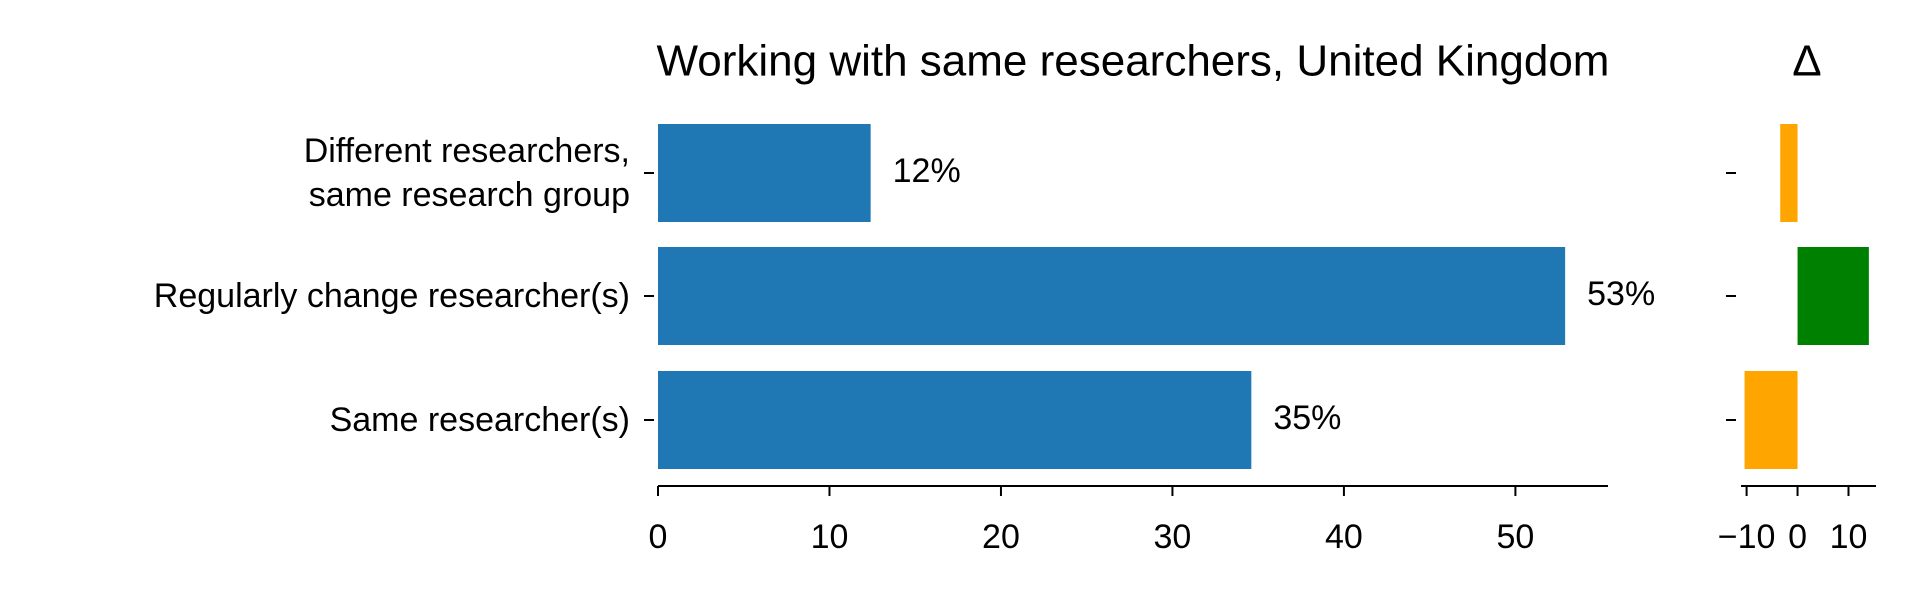 The width and height of the screenshot is (1920, 600). I want to click on y-tick-label: Same researcher(s), so click(479, 420).